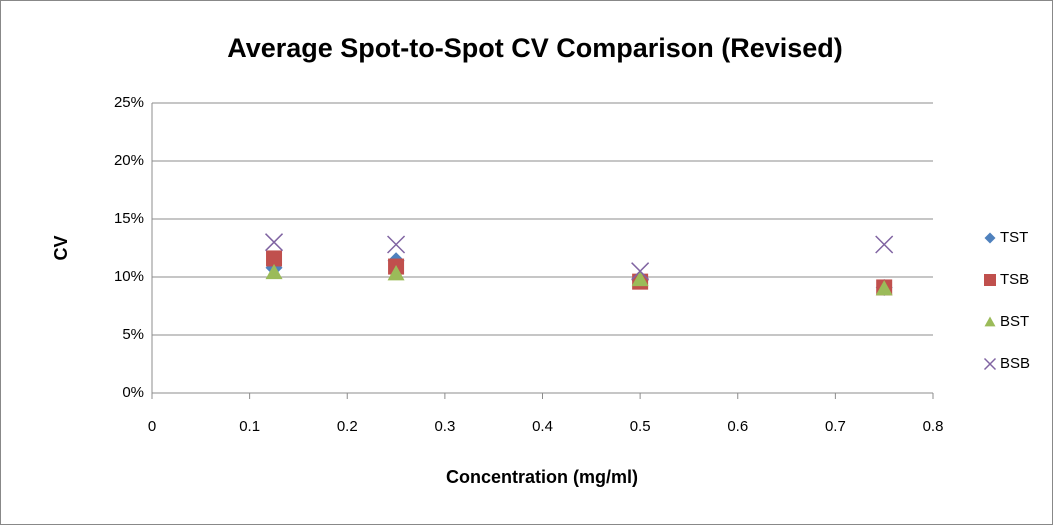  Describe the element at coordinates (129, 276) in the screenshot. I see `y-tick-label: 10%` at that location.